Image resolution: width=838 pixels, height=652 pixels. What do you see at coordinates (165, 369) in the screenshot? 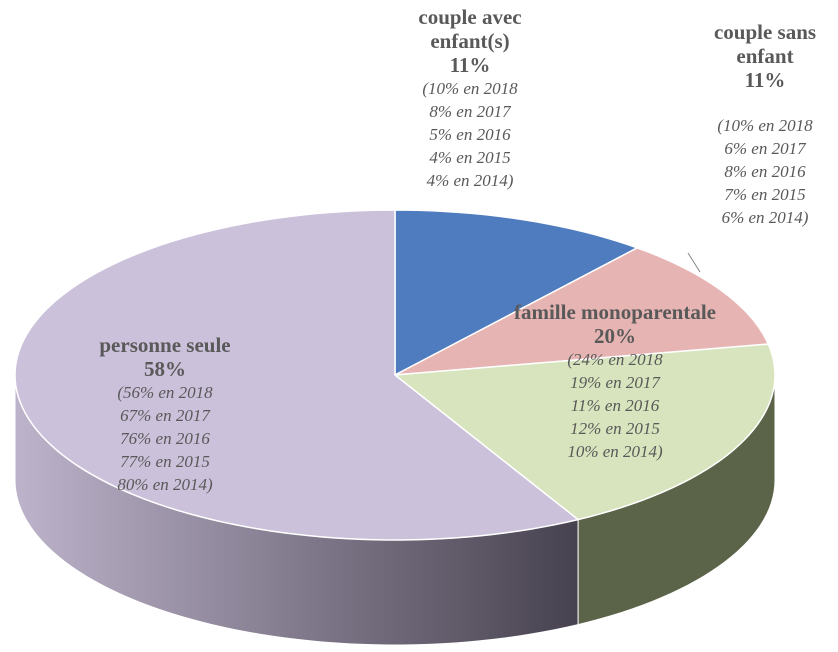
I see `value-label: 58%` at bounding box center [165, 369].